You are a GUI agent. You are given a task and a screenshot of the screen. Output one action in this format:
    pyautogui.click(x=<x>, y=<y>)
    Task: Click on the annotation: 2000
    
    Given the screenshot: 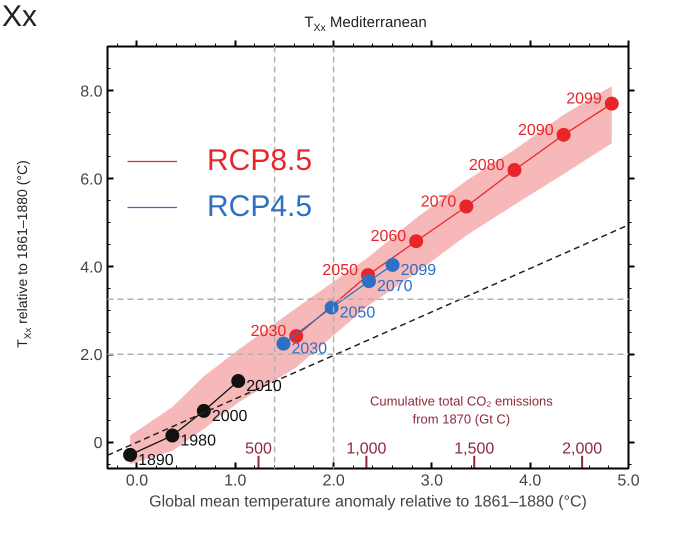 What is the action you would take?
    pyautogui.click(x=230, y=416)
    